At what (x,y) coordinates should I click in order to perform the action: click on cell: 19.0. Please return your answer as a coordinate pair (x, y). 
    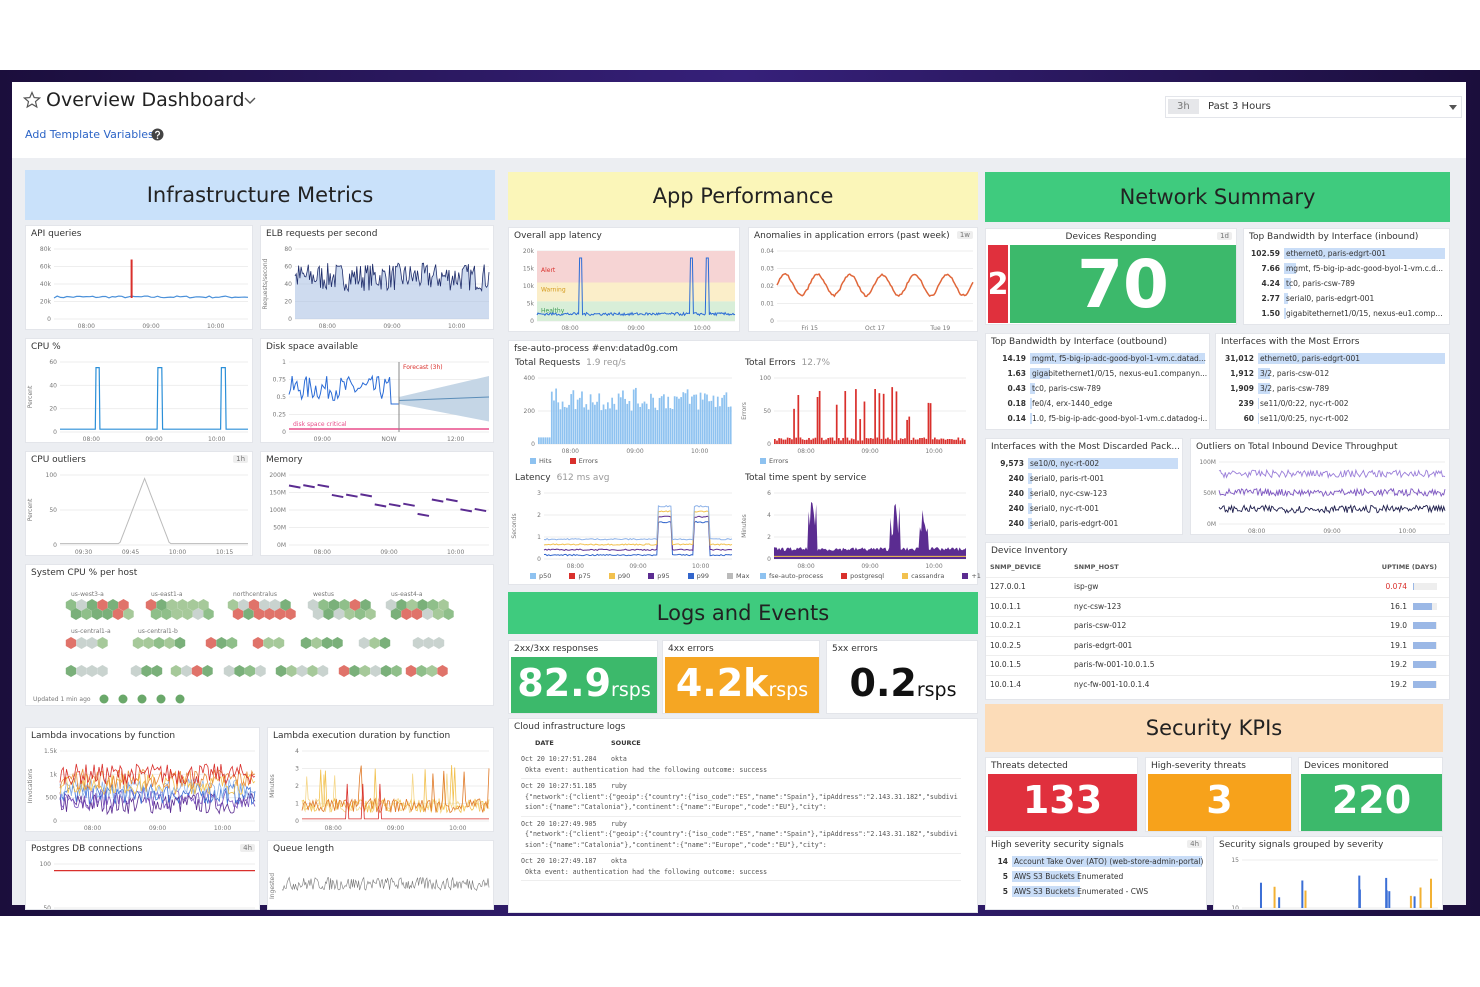
    Looking at the image, I should click on (1398, 625).